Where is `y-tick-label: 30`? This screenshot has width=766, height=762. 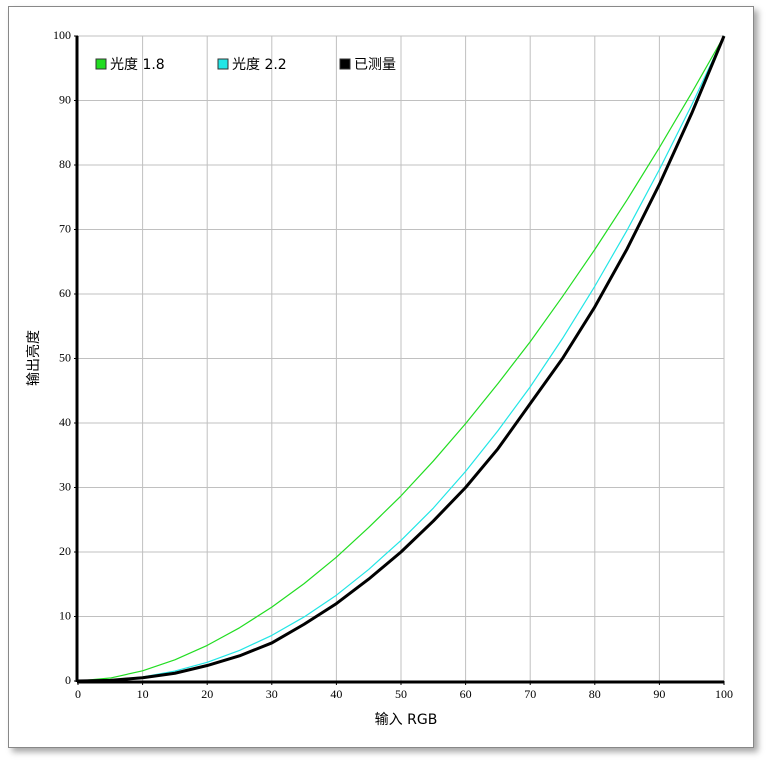 y-tick-label: 30 is located at coordinates (65, 486).